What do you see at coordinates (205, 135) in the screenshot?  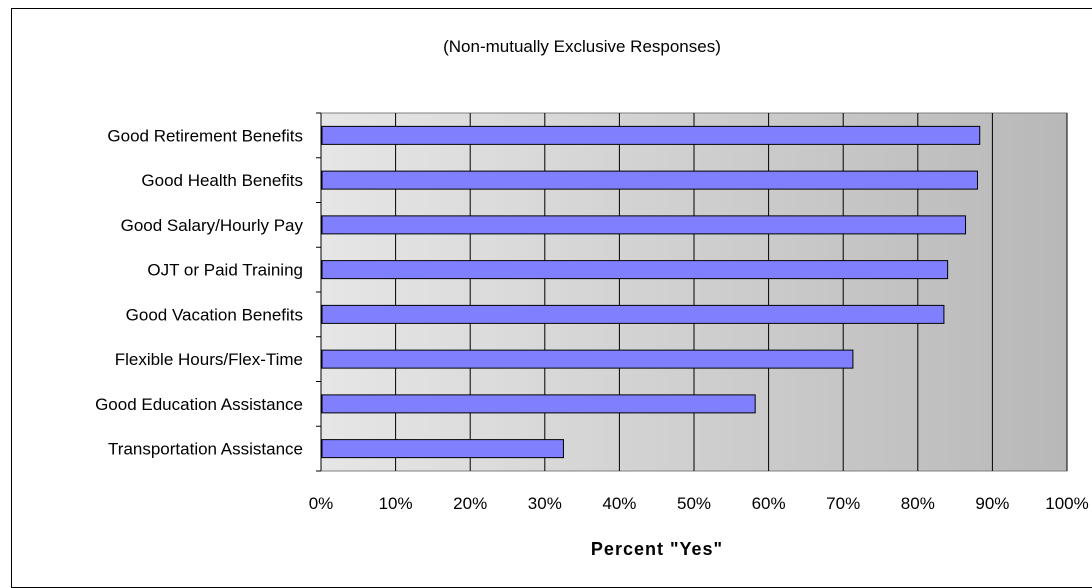 I see `category-label: Good Retirement Benefits` at bounding box center [205, 135].